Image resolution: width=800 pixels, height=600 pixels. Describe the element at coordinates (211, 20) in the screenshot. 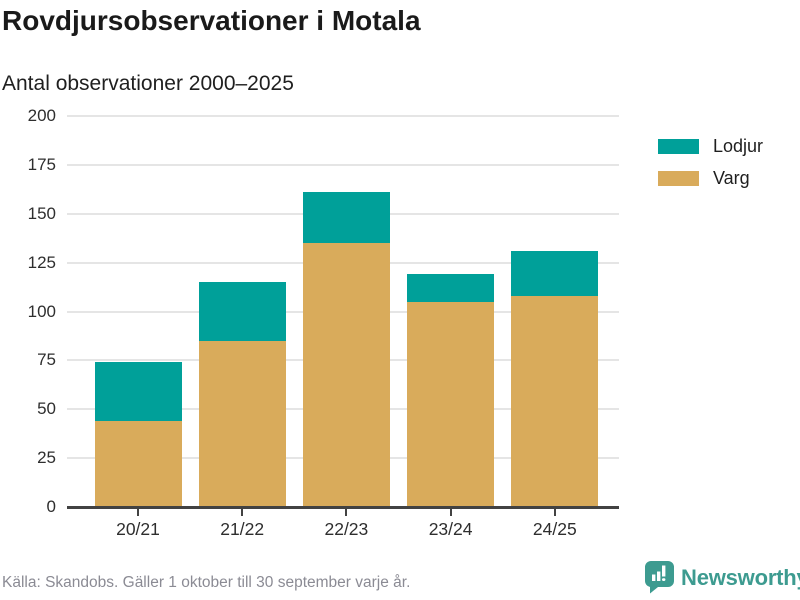

I see `page-title: Rovdjursobservationer i Motala` at that location.